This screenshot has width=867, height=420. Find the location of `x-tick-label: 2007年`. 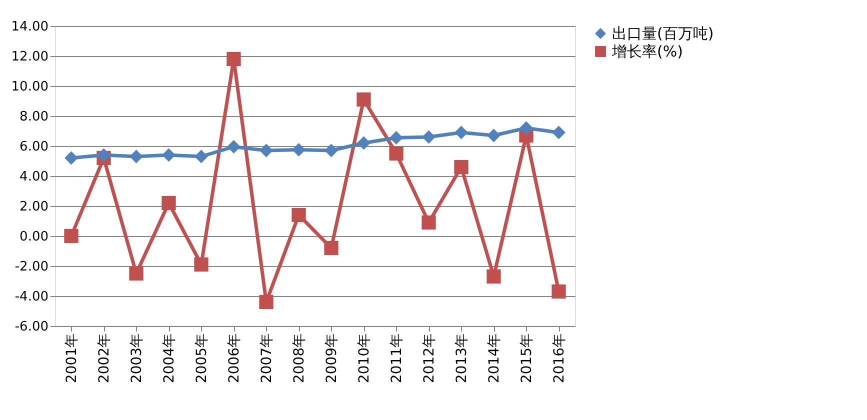

x-tick-label: 2007年 is located at coordinates (266, 359).